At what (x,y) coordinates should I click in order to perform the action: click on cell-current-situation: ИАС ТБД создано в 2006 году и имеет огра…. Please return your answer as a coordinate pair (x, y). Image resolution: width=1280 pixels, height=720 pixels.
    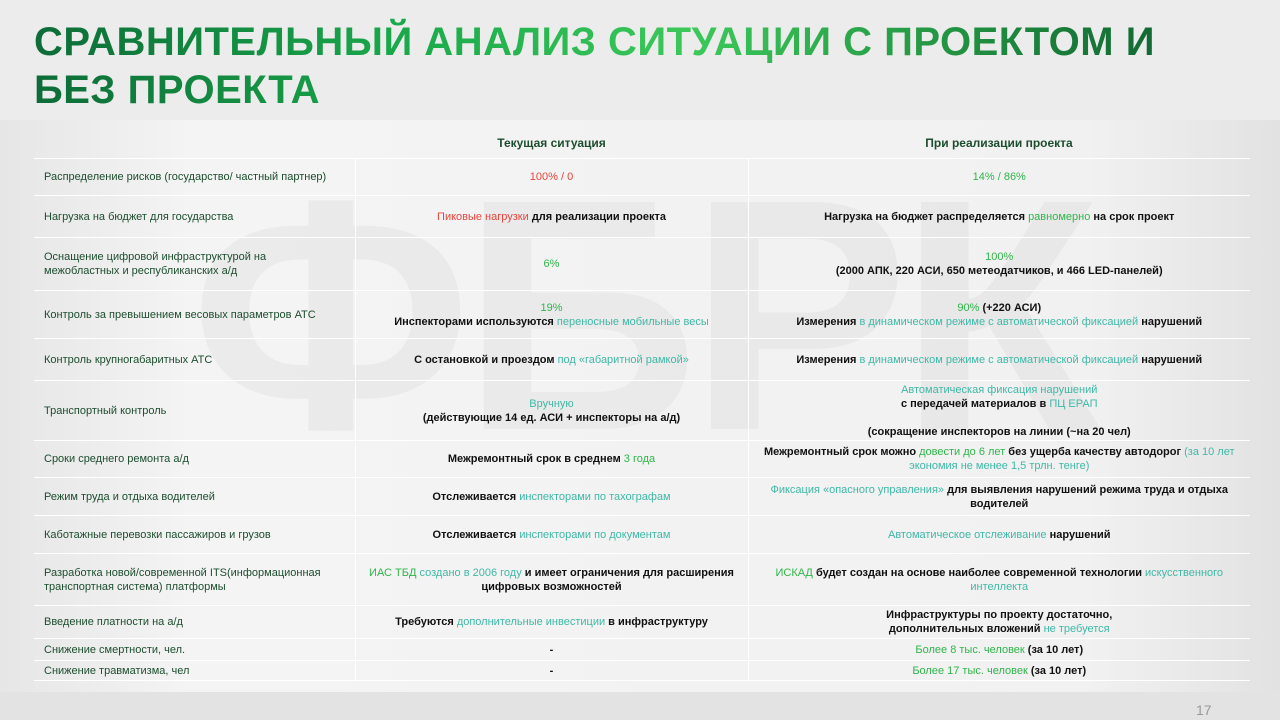
    Looking at the image, I should click on (551, 579).